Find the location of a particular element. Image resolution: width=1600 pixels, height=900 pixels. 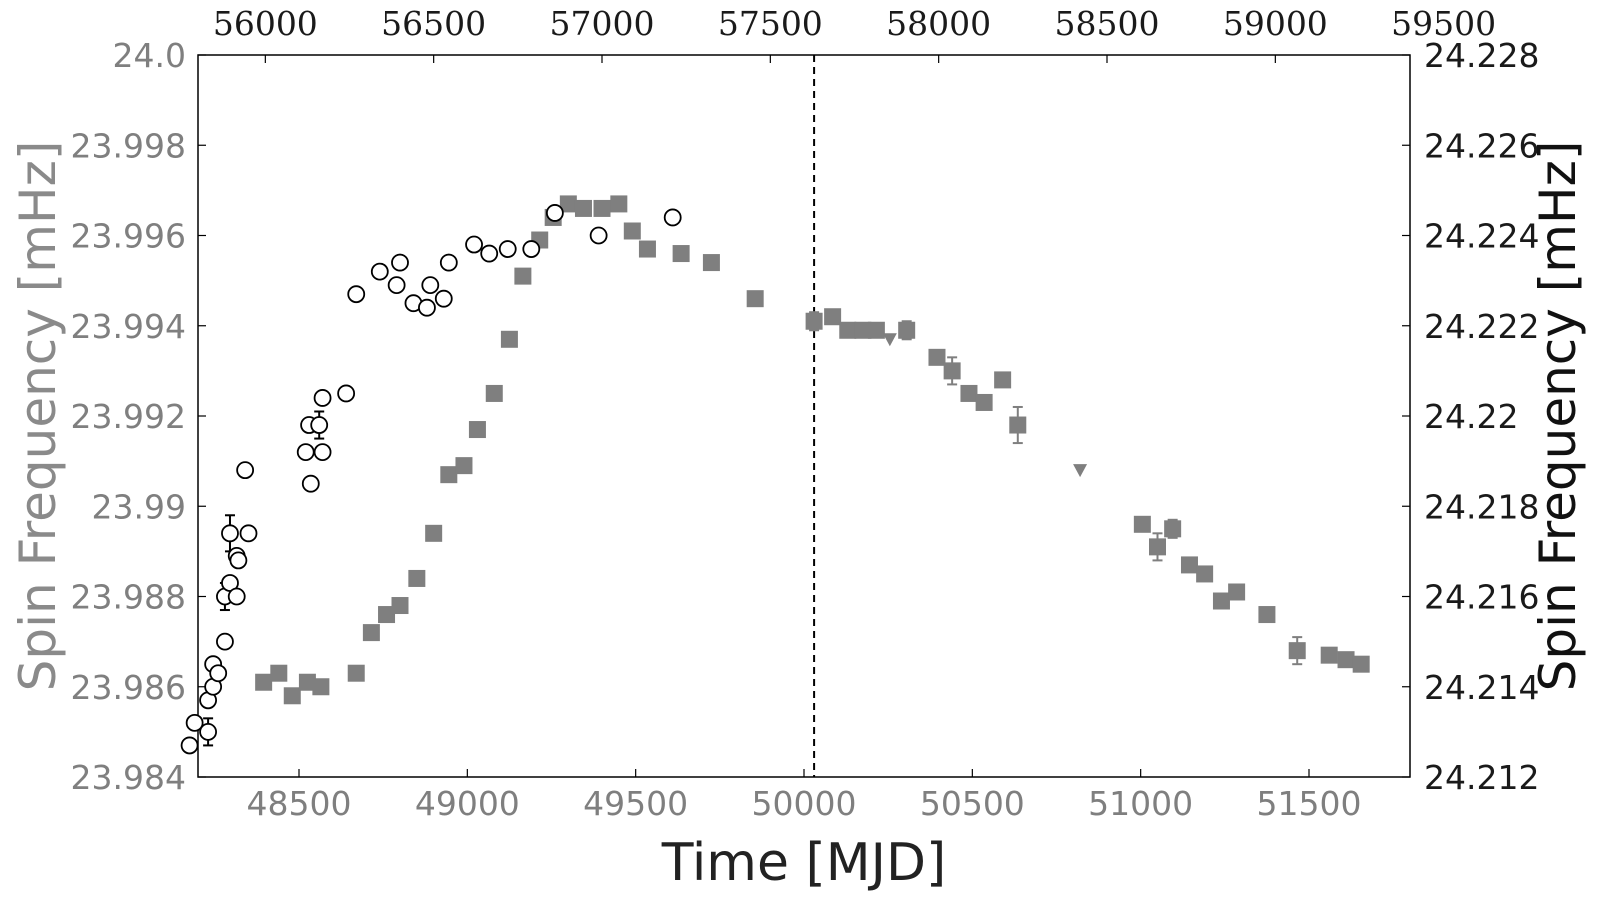

x-top-tick-label: 59500 is located at coordinates (1443, 23).